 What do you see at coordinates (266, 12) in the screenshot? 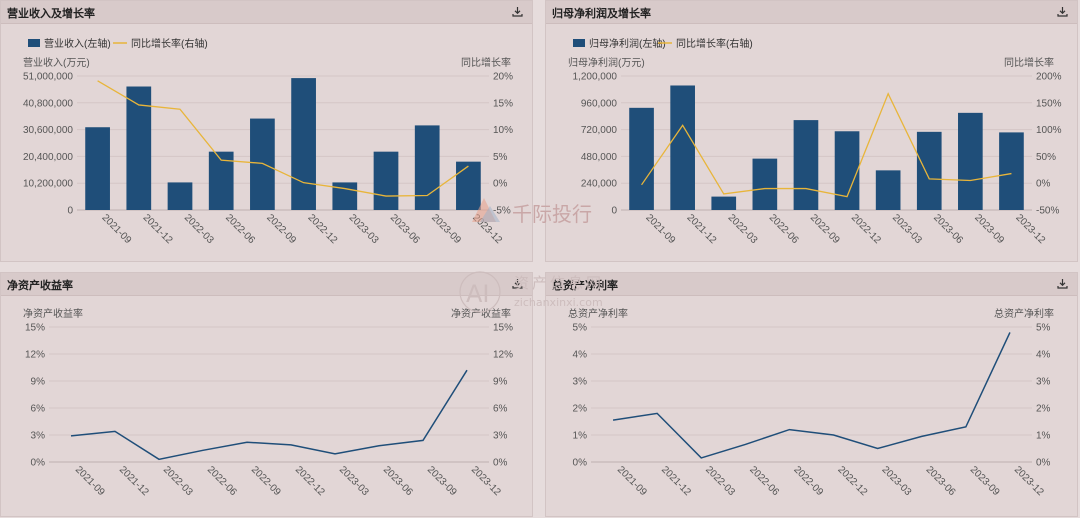
I see `panel-header: 营业收入及增长率` at bounding box center [266, 12].